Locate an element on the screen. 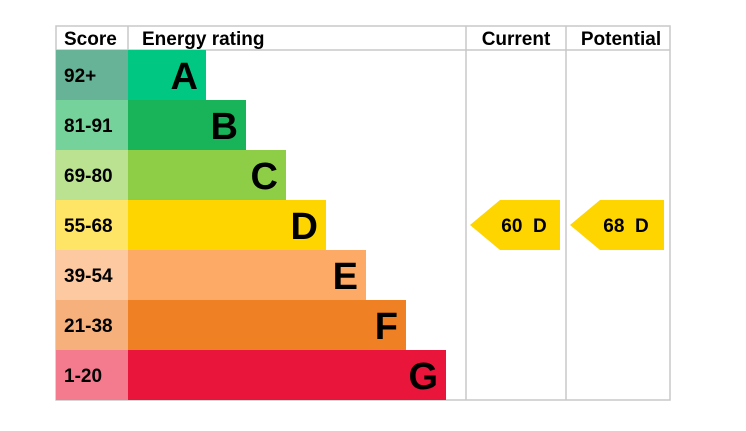  header-potential: Potential is located at coordinates (621, 39).